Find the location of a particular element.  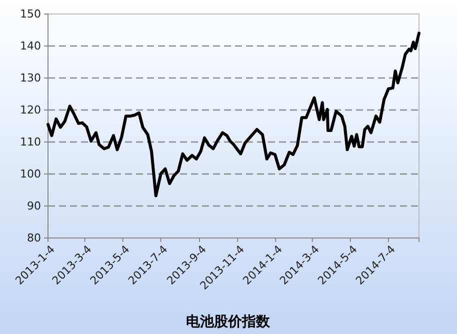

y-tick-label: 130 is located at coordinates (30, 78).